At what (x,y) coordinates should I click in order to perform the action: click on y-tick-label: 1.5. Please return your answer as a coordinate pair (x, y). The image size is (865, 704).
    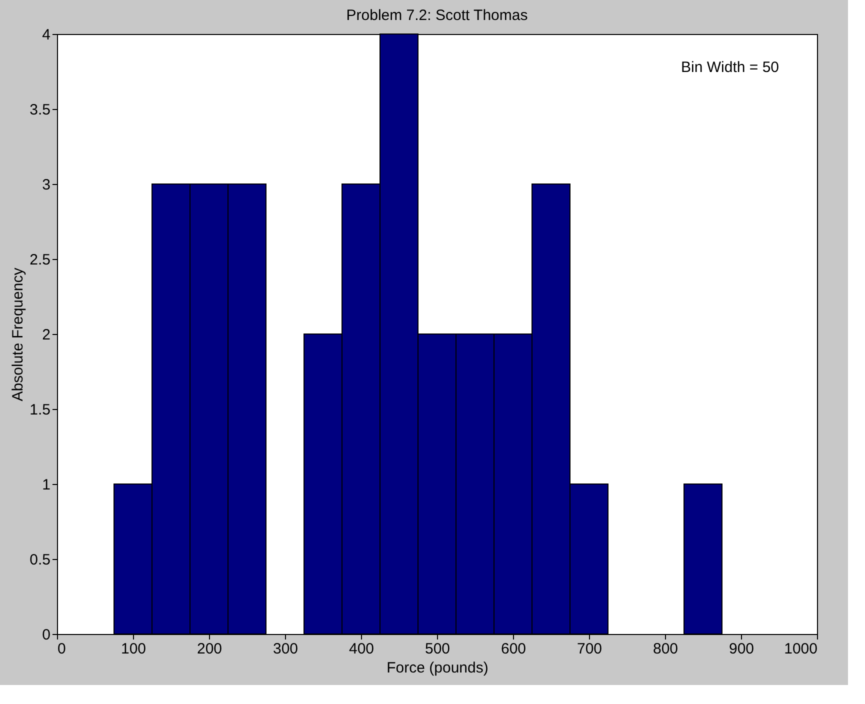
    Looking at the image, I should click on (40, 410).